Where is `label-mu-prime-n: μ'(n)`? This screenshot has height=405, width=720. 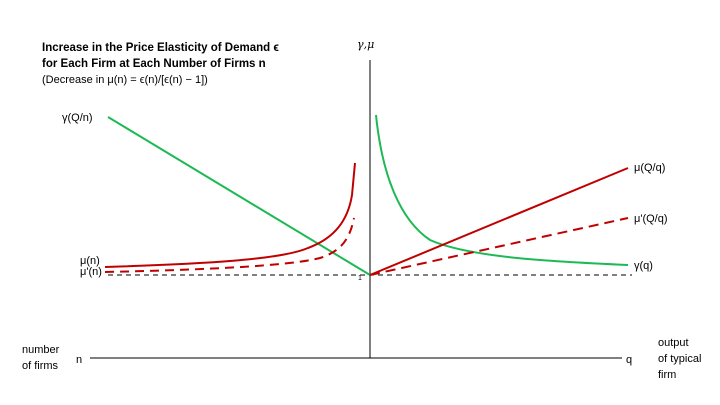 label-mu-prime-n: μ'(n) is located at coordinates (91, 272).